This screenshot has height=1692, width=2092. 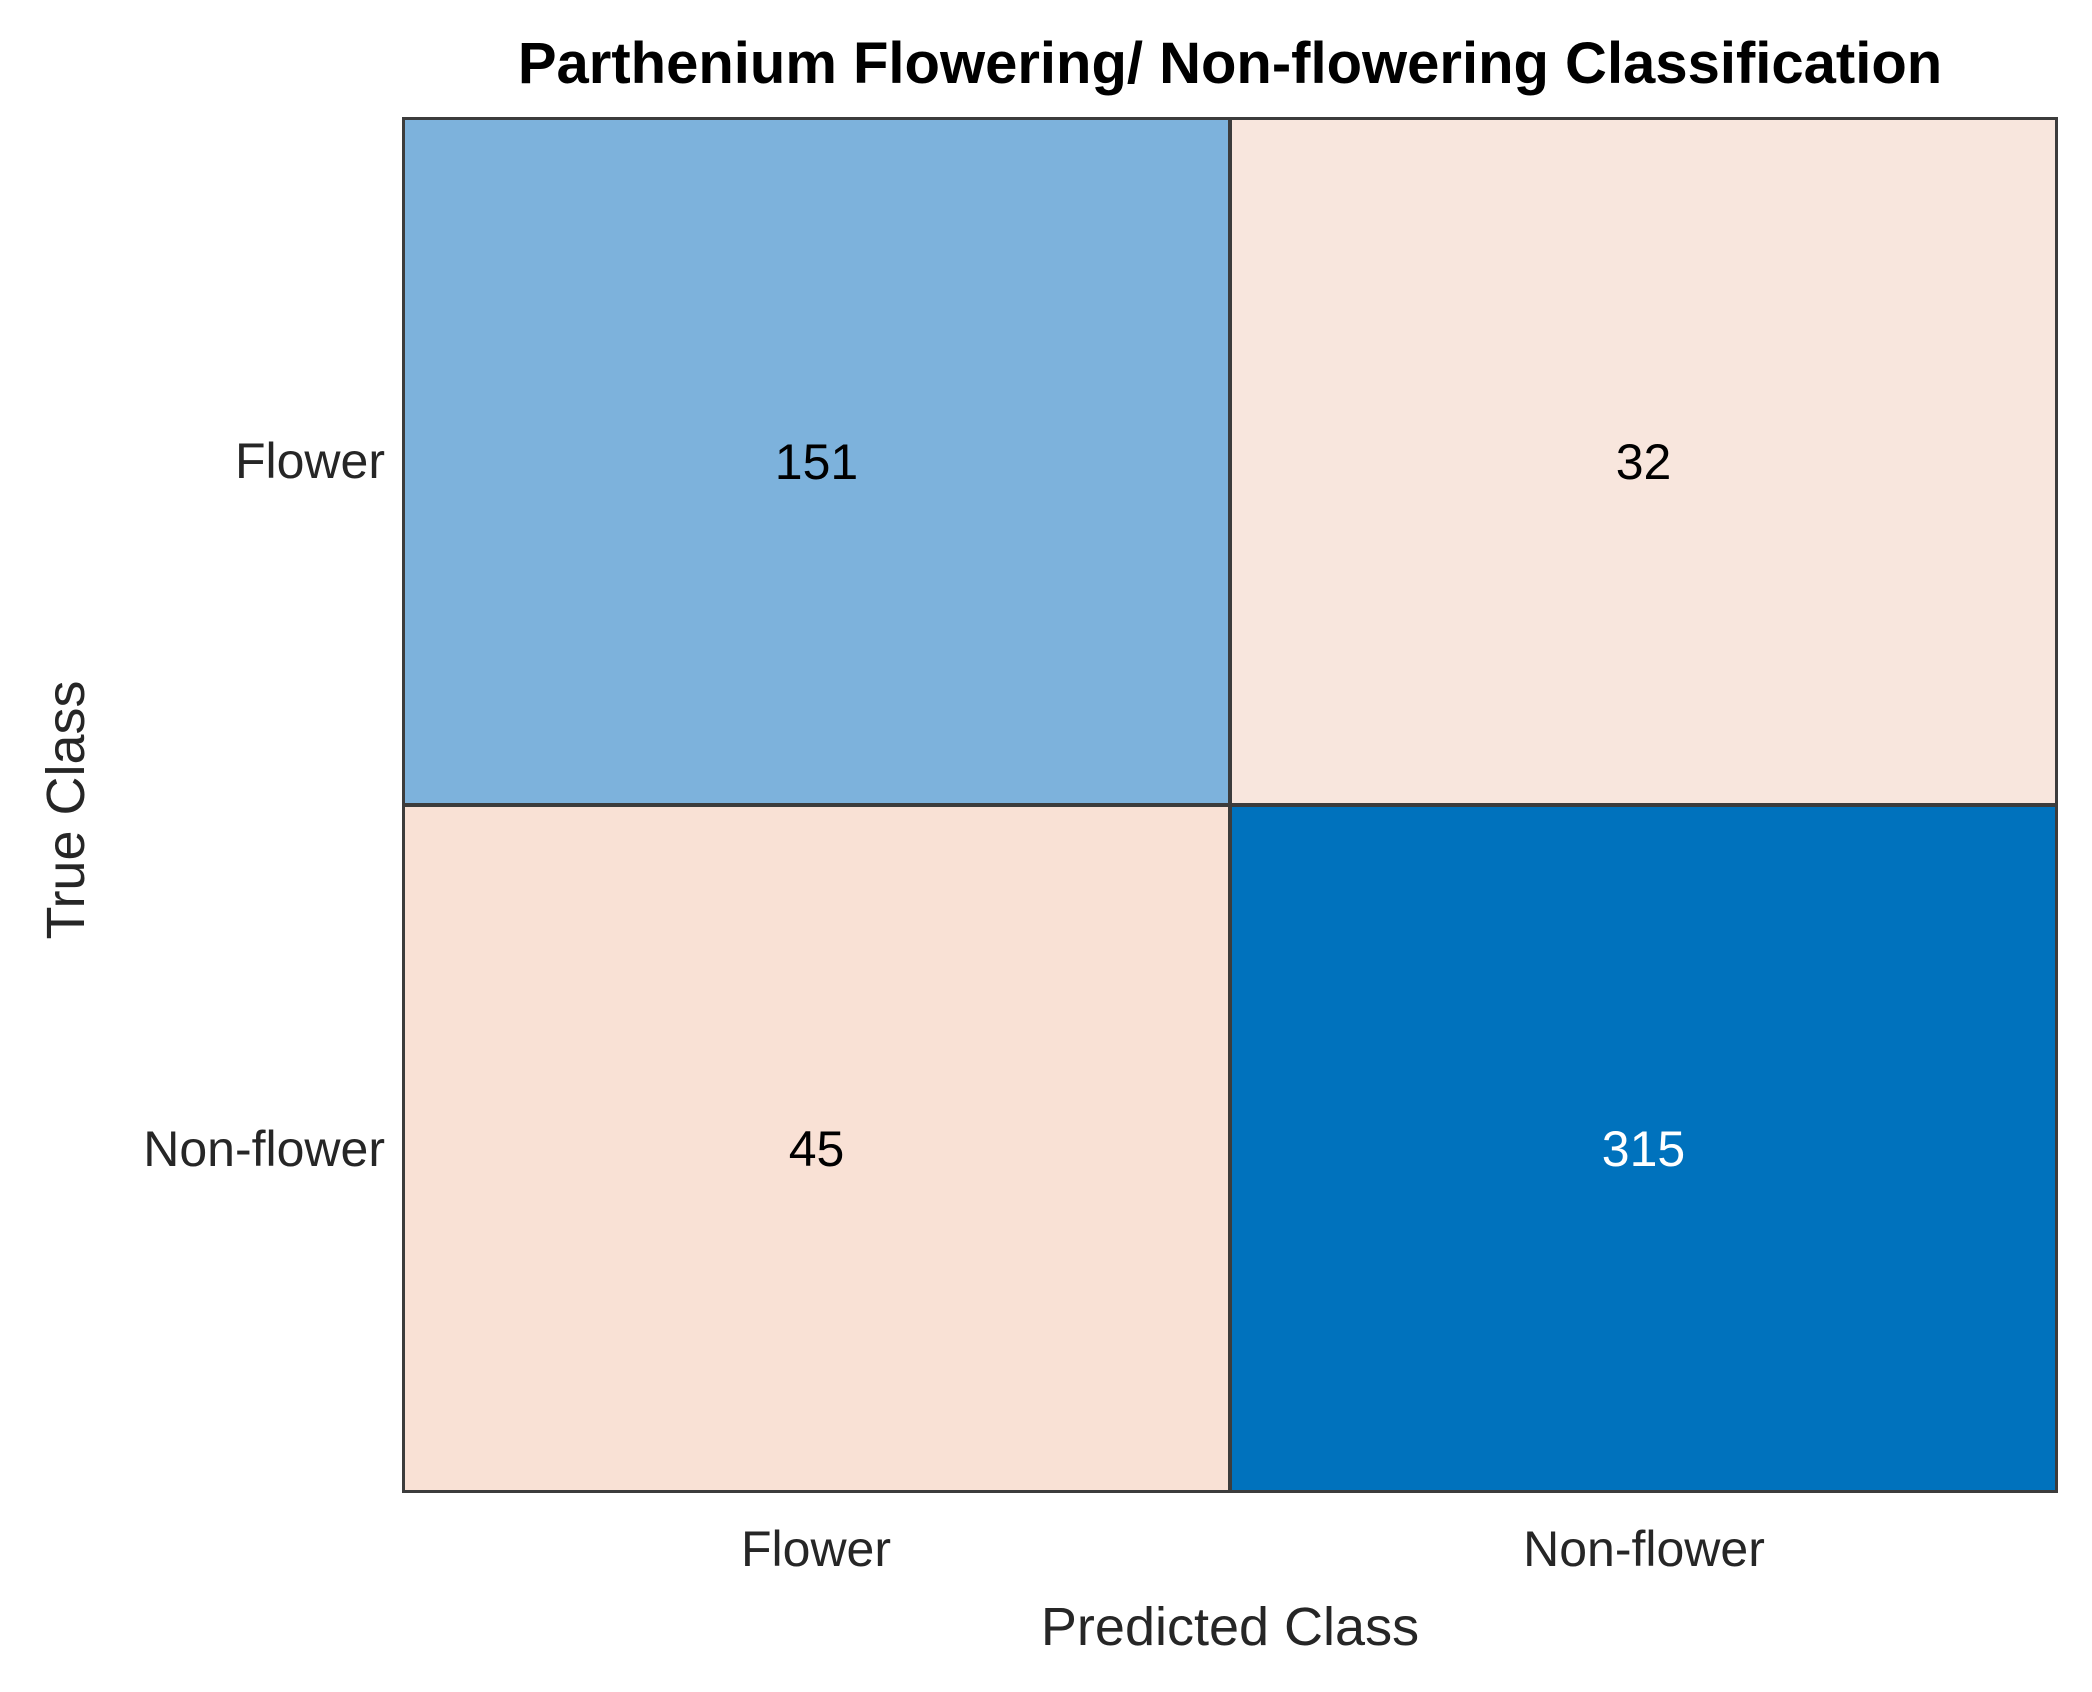 I want to click on cell-value: 45, so click(x=816, y=1148).